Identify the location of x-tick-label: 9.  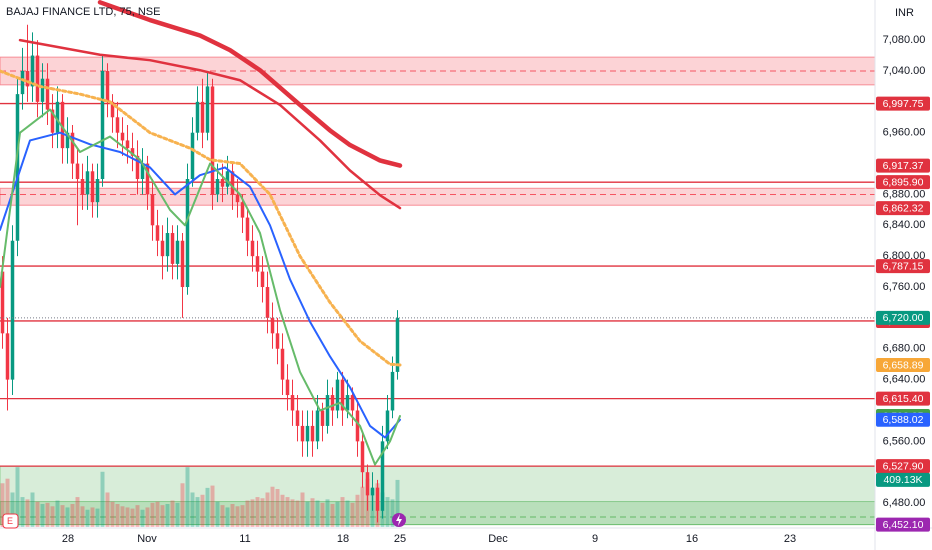
(595, 539).